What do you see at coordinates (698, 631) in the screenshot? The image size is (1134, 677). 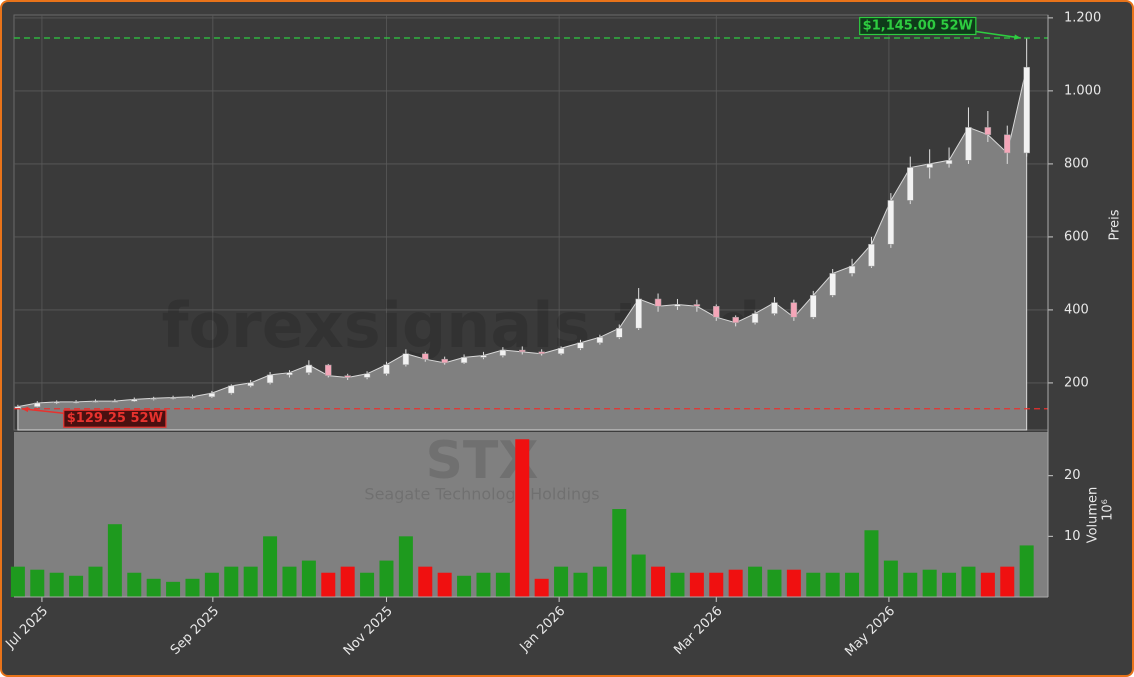 I see `x-tick-label: Mar 2026` at bounding box center [698, 631].